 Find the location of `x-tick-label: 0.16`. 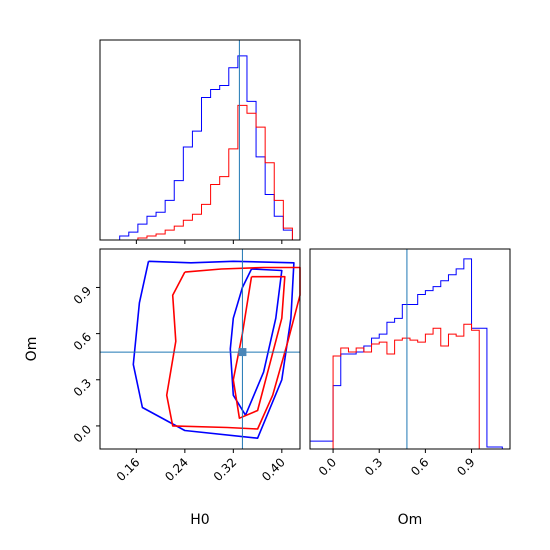

x-tick-label: 0.16 is located at coordinates (128, 469).